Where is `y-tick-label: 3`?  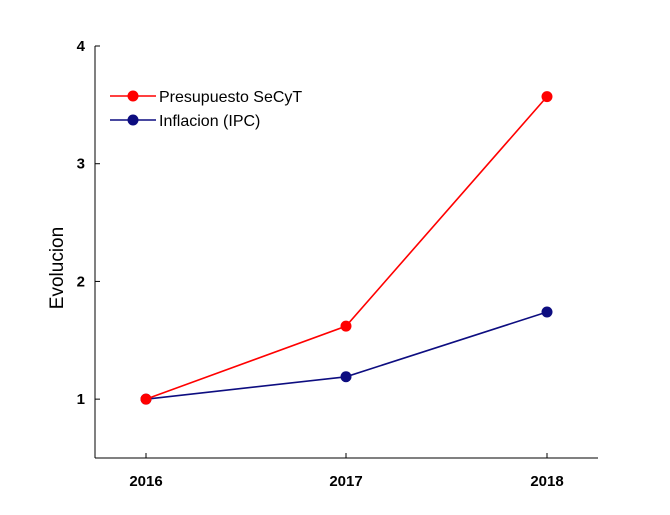 y-tick-label: 3 is located at coordinates (81, 164).